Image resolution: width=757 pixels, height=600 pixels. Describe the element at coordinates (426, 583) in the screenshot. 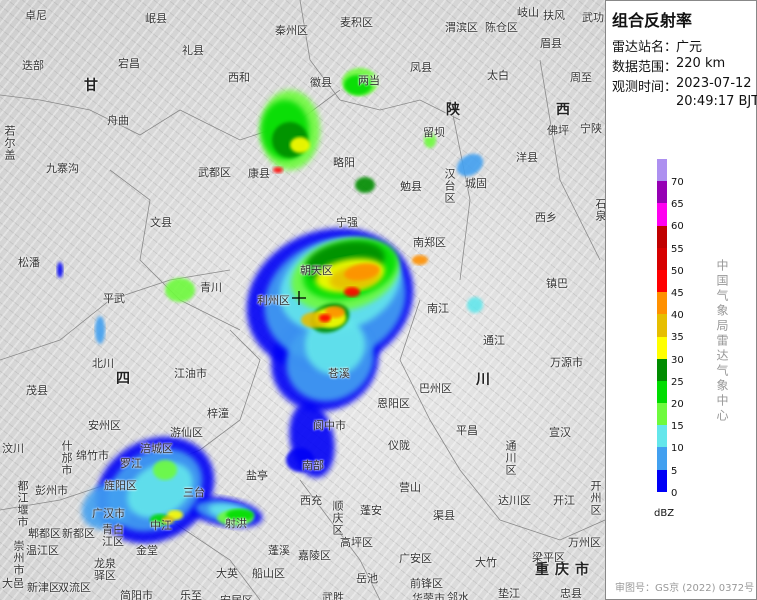

I see `place-label: 前锋区` at that location.